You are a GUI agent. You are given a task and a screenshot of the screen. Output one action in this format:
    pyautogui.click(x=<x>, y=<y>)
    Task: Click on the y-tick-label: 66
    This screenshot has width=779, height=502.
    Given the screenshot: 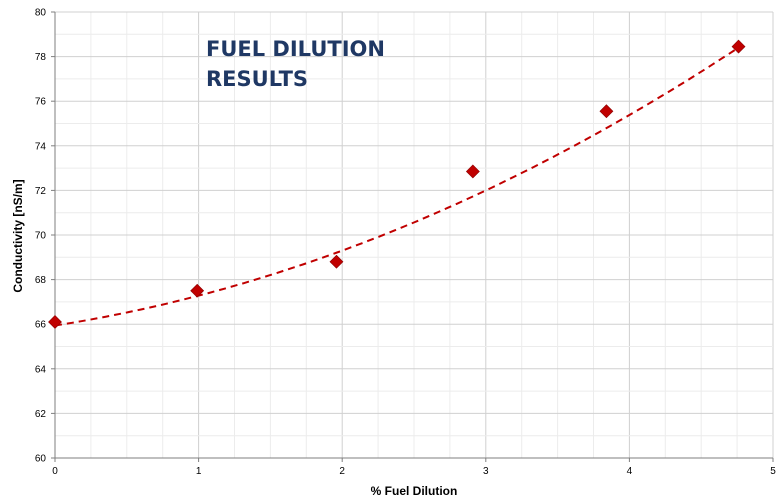 What is the action you would take?
    pyautogui.click(x=41, y=325)
    